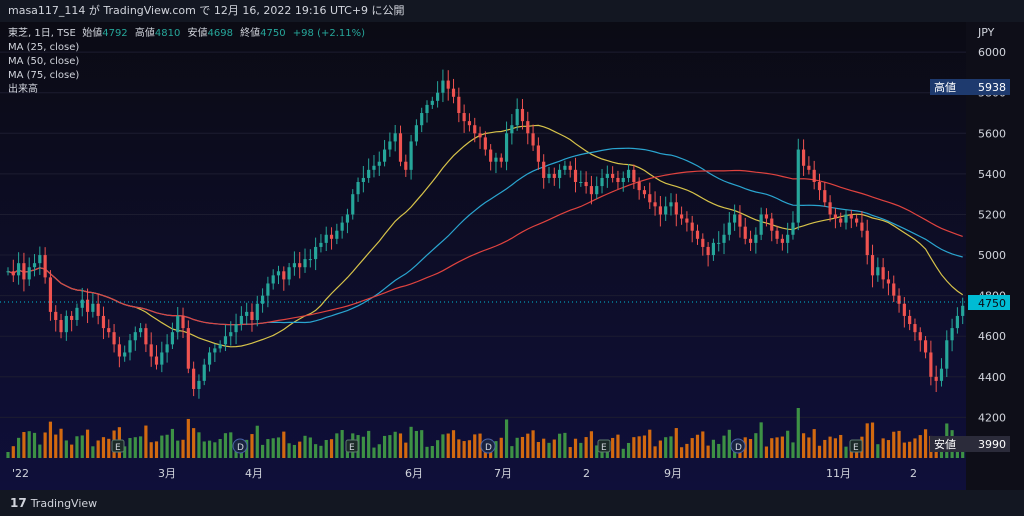 This screenshot has height=516, width=1024. I want to click on tradingview-logo: 17 TradingView, so click(53, 503).